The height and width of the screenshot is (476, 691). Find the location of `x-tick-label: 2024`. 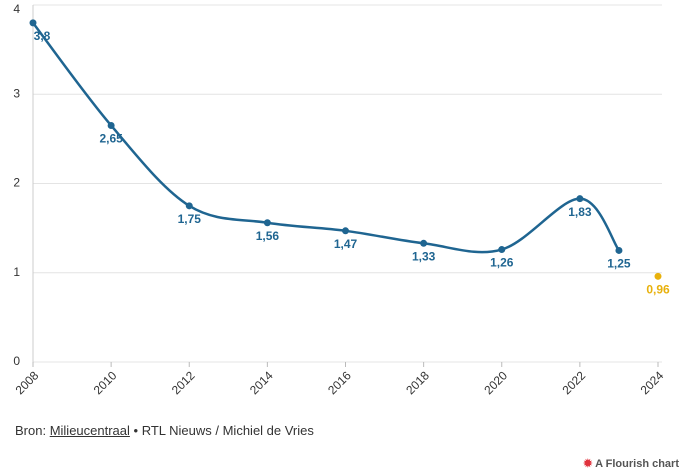

x-tick-label: 2024 is located at coordinates (652, 382).